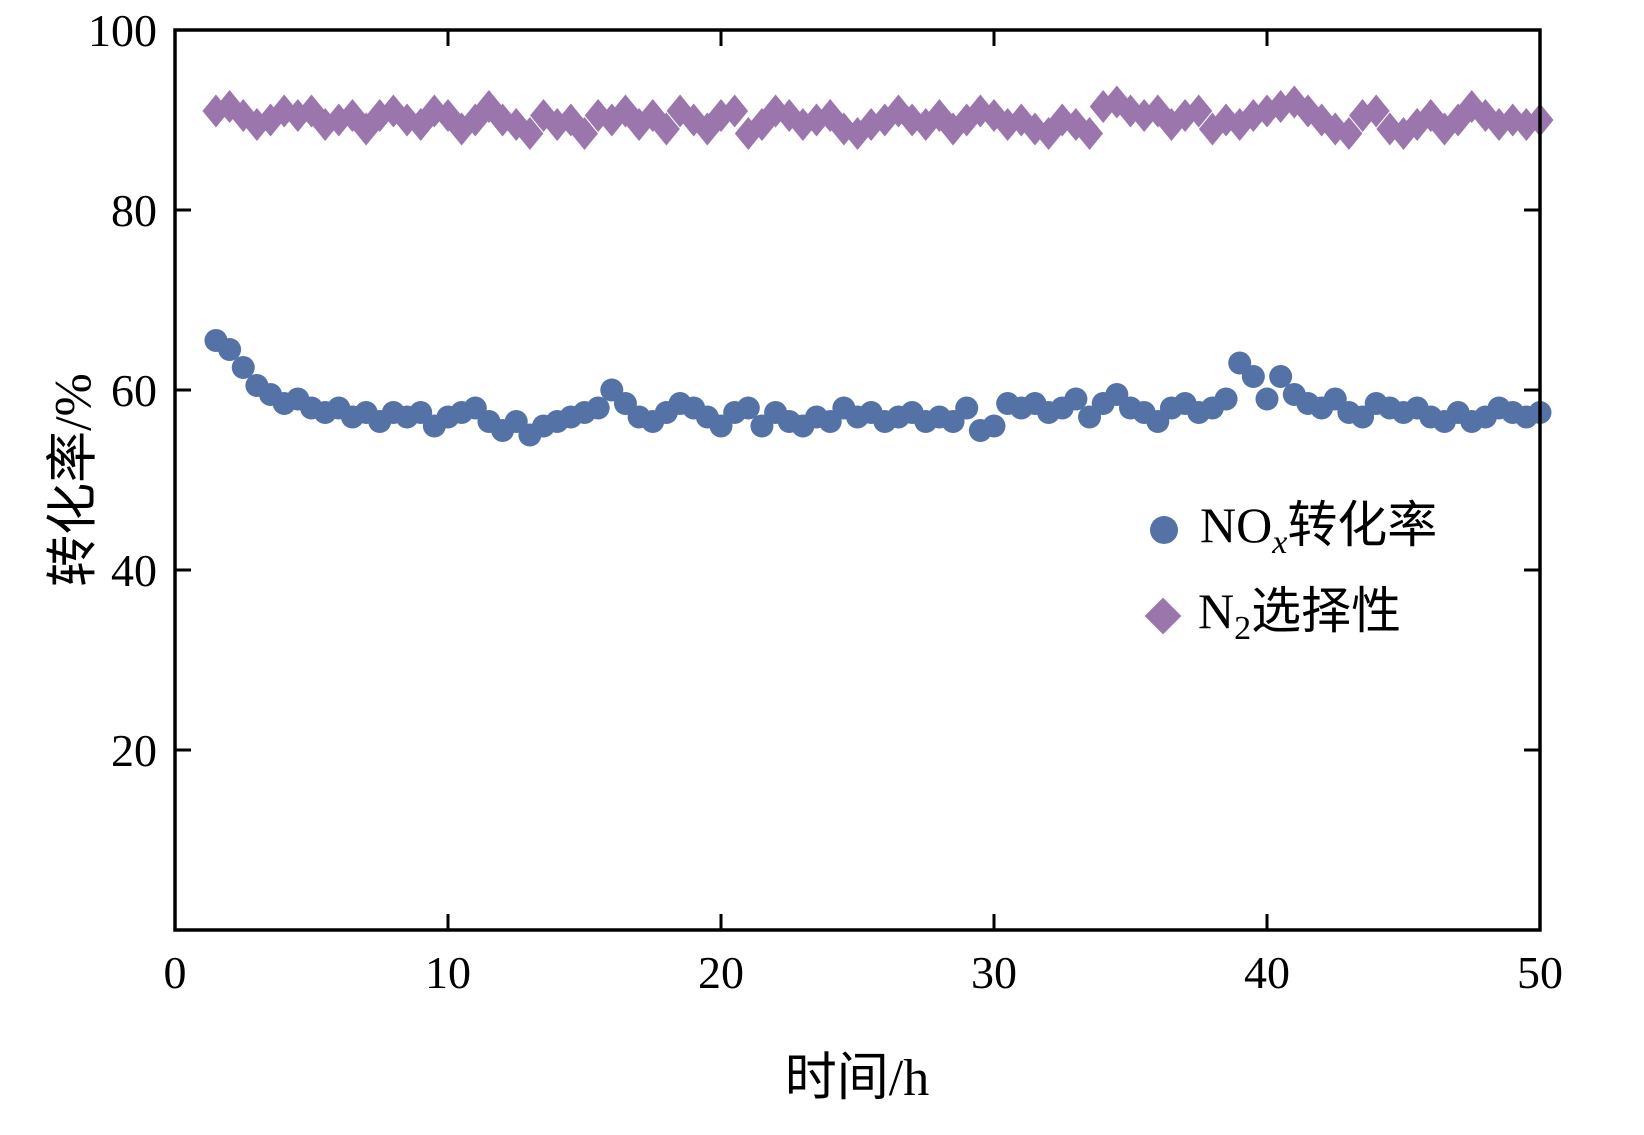 The height and width of the screenshot is (1135, 1644). I want to click on chart-legend: NOx转化率 N2选择性, so click(1290, 573).